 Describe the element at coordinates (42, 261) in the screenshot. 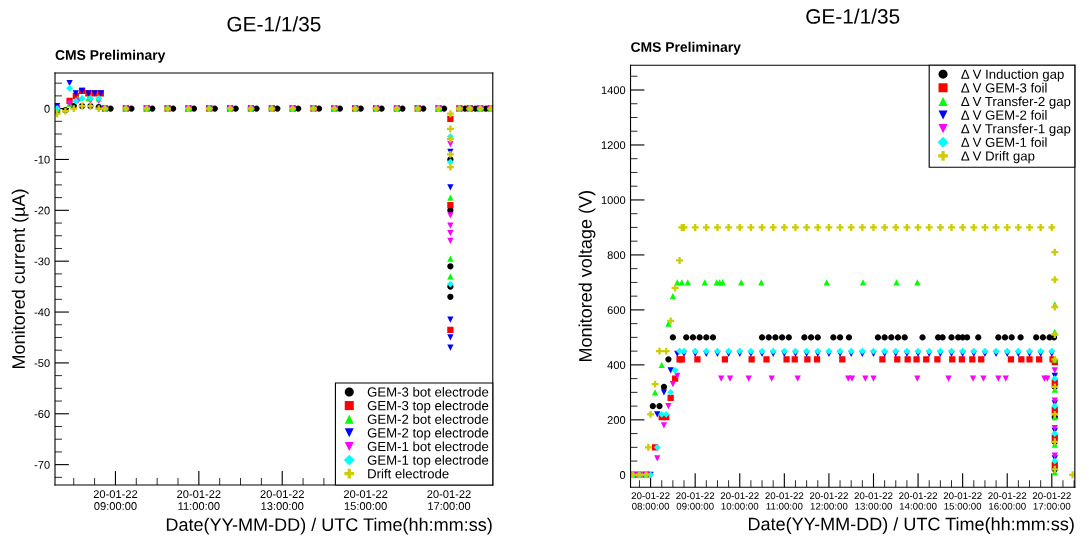

I see `y-tick-label: -30` at that location.